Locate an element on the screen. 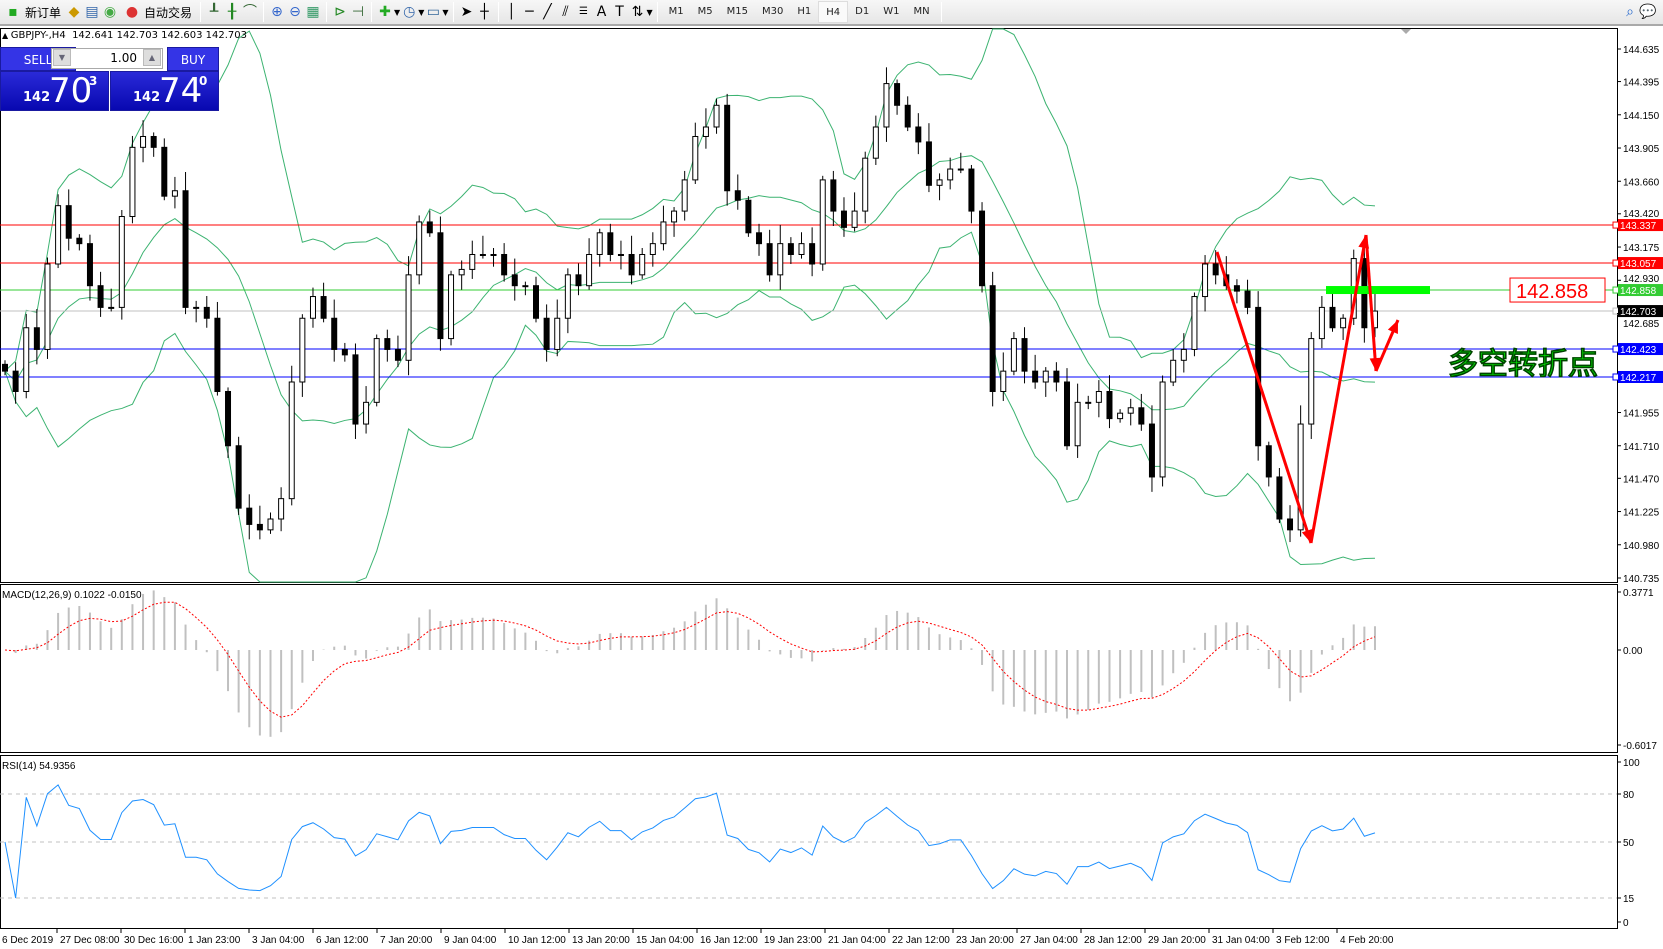 The image size is (1663, 949). tile-windows-icon: ▦ is located at coordinates (313, 12).